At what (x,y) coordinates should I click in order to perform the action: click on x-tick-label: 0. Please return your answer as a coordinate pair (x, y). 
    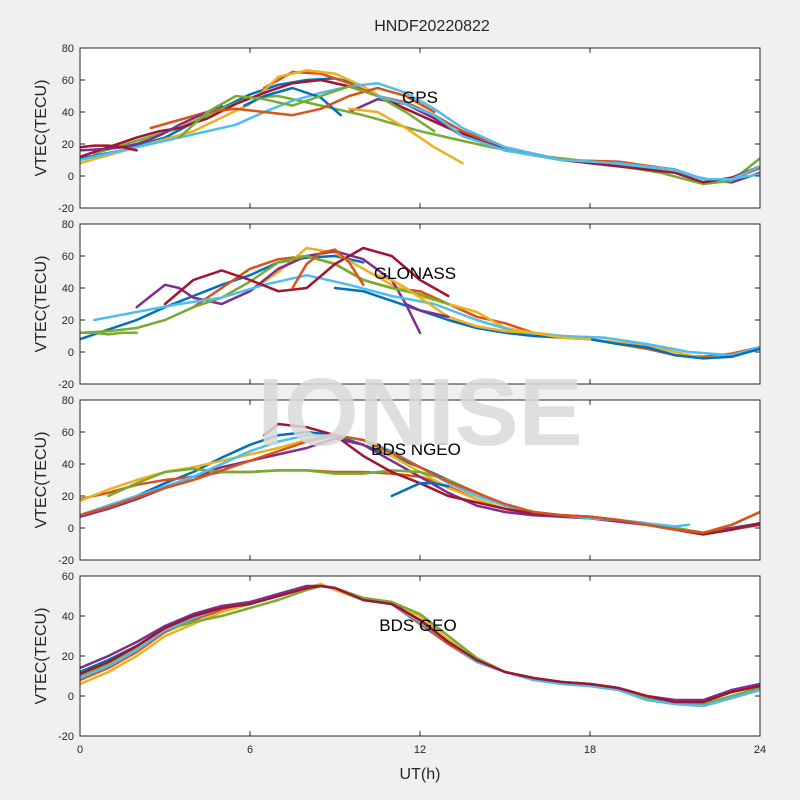
    Looking at the image, I should click on (80, 750).